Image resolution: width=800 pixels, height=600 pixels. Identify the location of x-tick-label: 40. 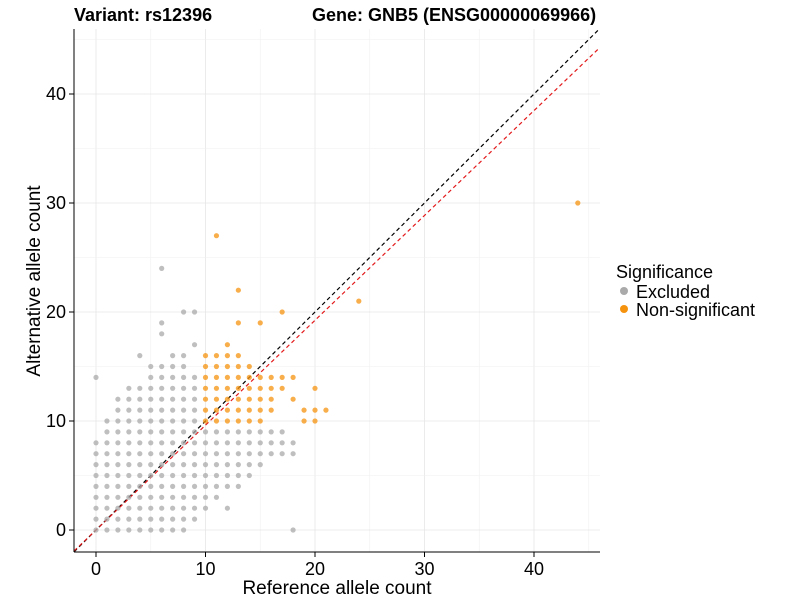
(534, 569).